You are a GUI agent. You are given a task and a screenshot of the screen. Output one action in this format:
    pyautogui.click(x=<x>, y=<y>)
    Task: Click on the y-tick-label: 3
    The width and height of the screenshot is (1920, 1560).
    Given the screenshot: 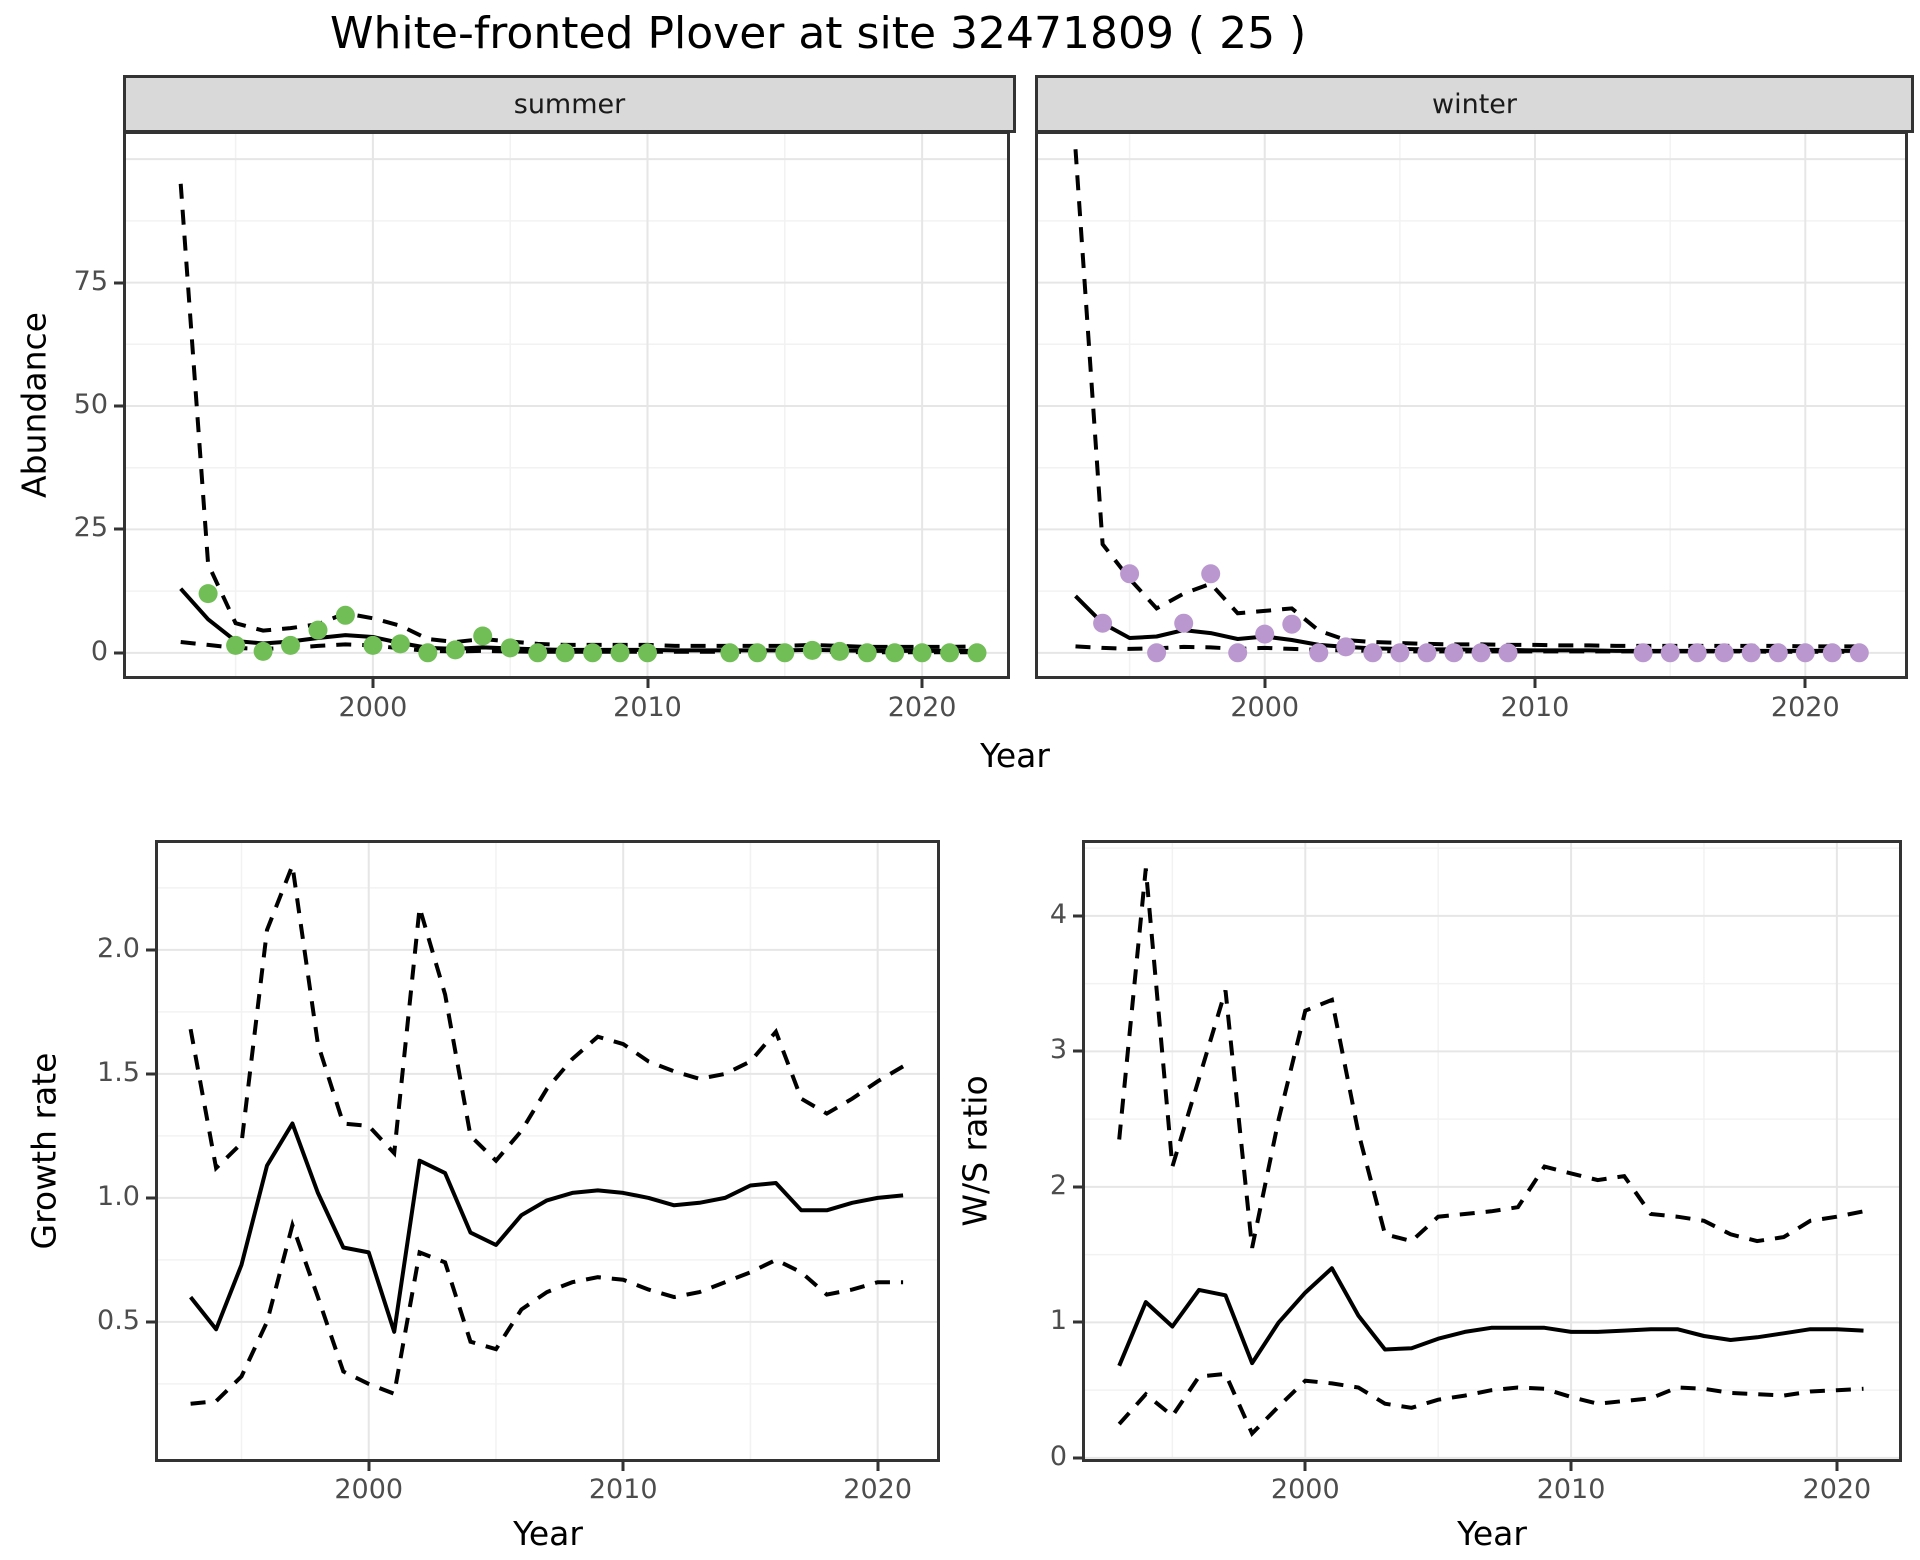 What is the action you would take?
    pyautogui.click(x=1058, y=1050)
    